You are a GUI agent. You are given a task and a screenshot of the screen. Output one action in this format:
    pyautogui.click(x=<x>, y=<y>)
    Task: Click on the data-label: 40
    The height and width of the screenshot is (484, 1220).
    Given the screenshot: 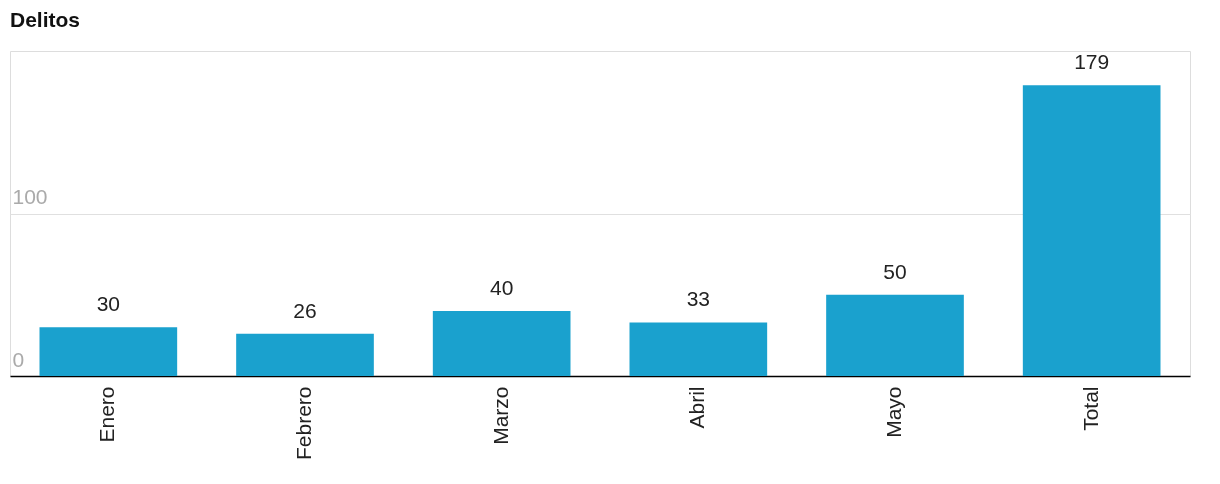 What is the action you would take?
    pyautogui.click(x=501, y=287)
    